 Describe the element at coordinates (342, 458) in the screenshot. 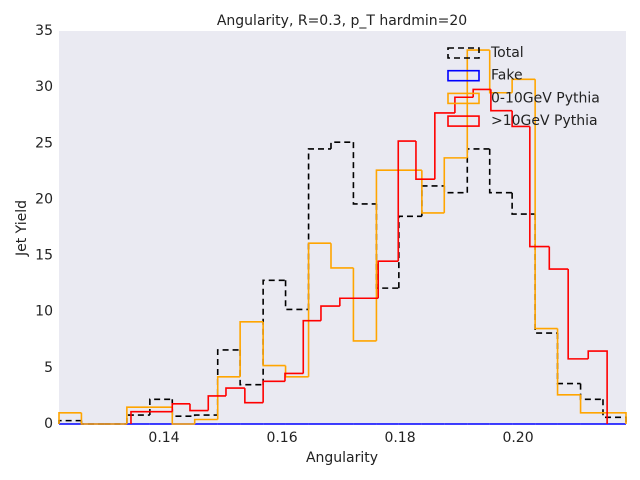

I see `x-axis-label: Angularity` at that location.